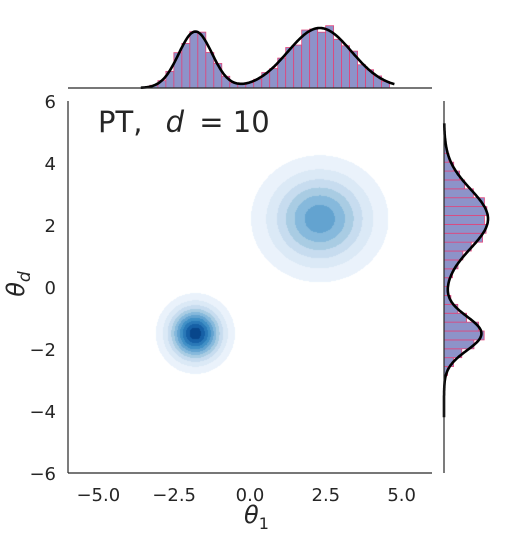 Image resolution: width=532 pixels, height=537 pixels. Describe the element at coordinates (401, 495) in the screenshot. I see `x-tick-label: 5.0` at that location.